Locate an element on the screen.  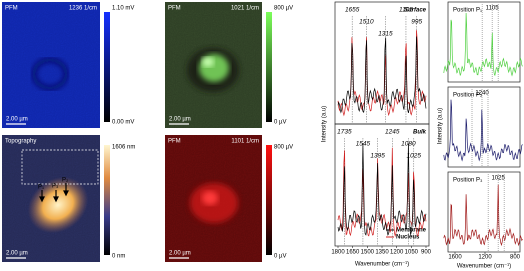
peak-label: 1735 is located at coordinates (344, 132).